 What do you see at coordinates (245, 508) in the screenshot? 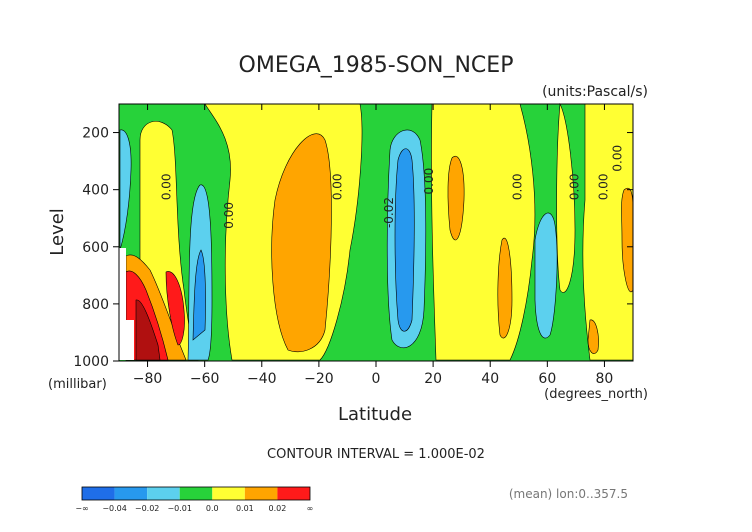
I see `colorbar-label: 0.01` at bounding box center [245, 508].